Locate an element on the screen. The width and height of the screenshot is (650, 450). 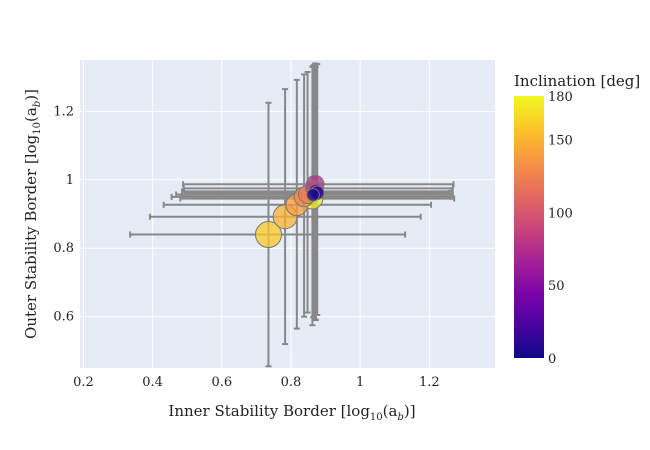
colorbar-tick-label: 0 is located at coordinates (552, 359).